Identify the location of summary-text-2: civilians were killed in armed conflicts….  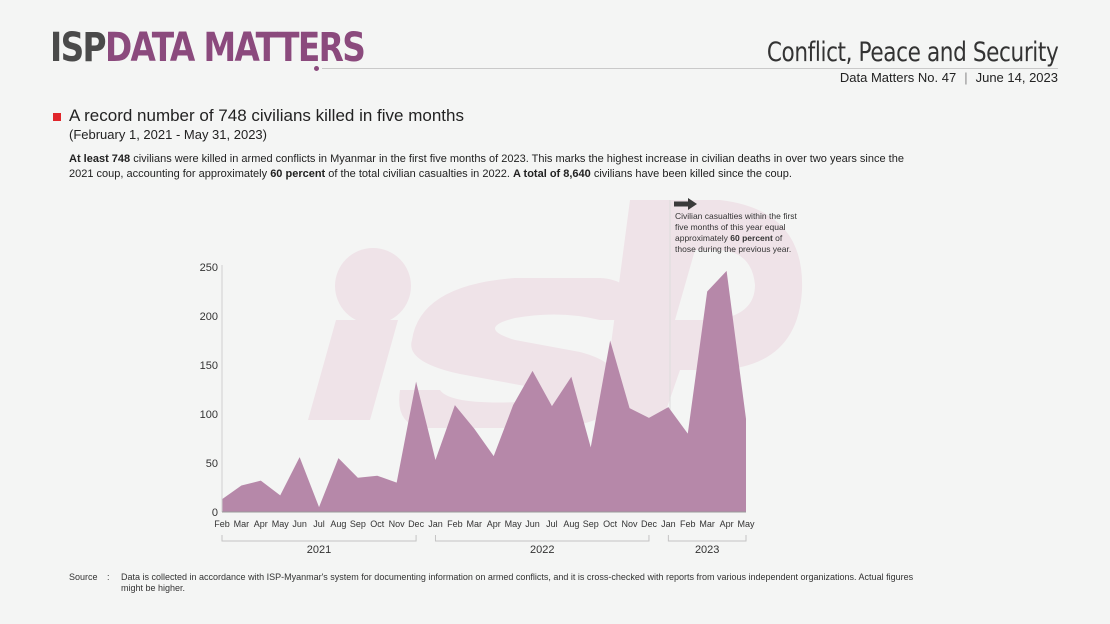
(486, 166).